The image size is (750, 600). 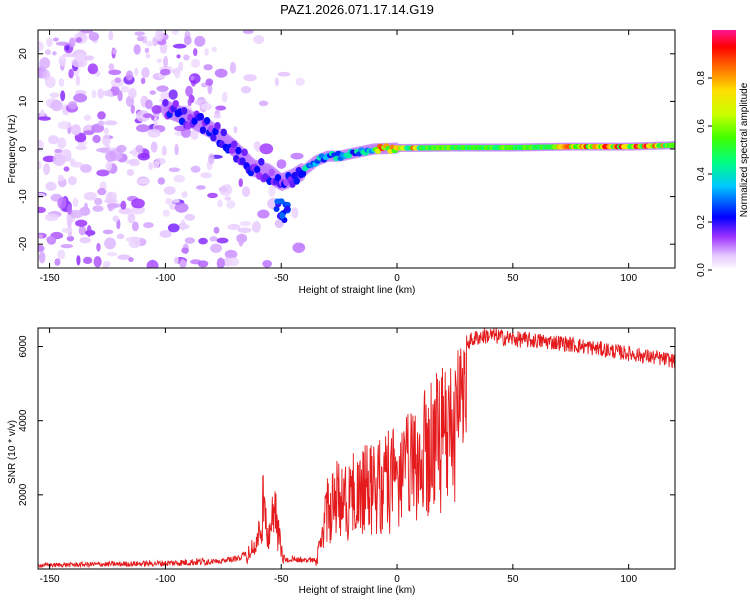 What do you see at coordinates (165, 278) in the screenshot?
I see `spectrogram-x-tick-label: -100` at bounding box center [165, 278].